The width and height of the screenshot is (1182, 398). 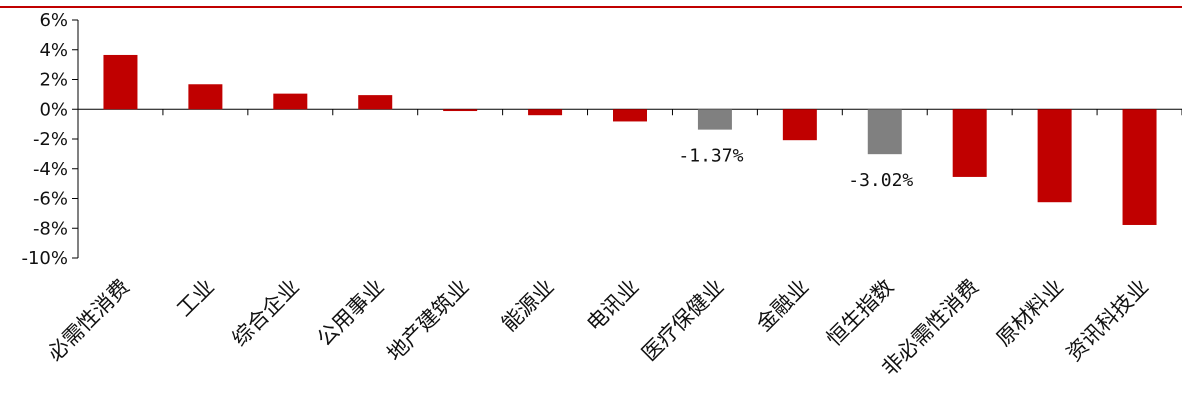 What do you see at coordinates (783, 306) in the screenshot?
I see `x-category-label: 金融业` at bounding box center [783, 306].